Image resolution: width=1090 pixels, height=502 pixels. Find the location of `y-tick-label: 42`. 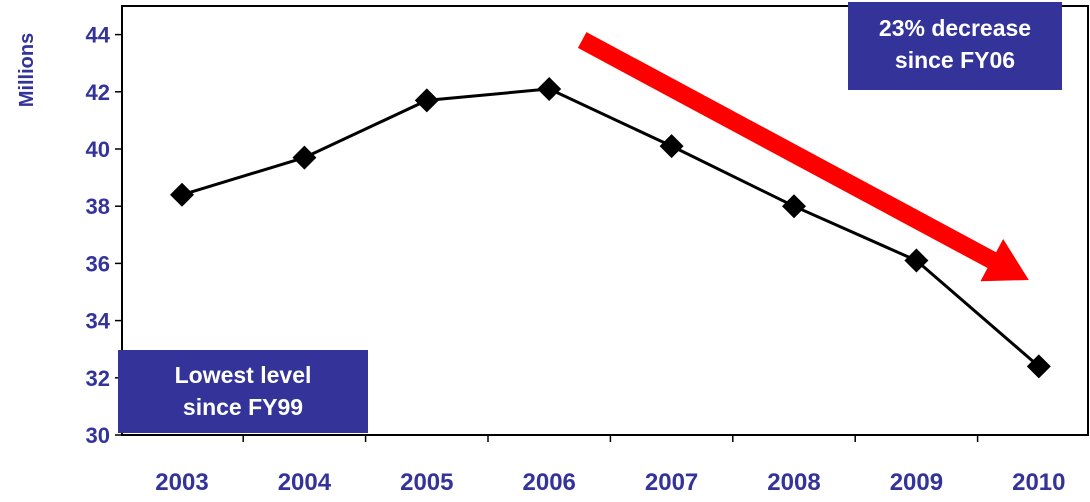

y-tick-label: 42 is located at coordinates (98, 92).